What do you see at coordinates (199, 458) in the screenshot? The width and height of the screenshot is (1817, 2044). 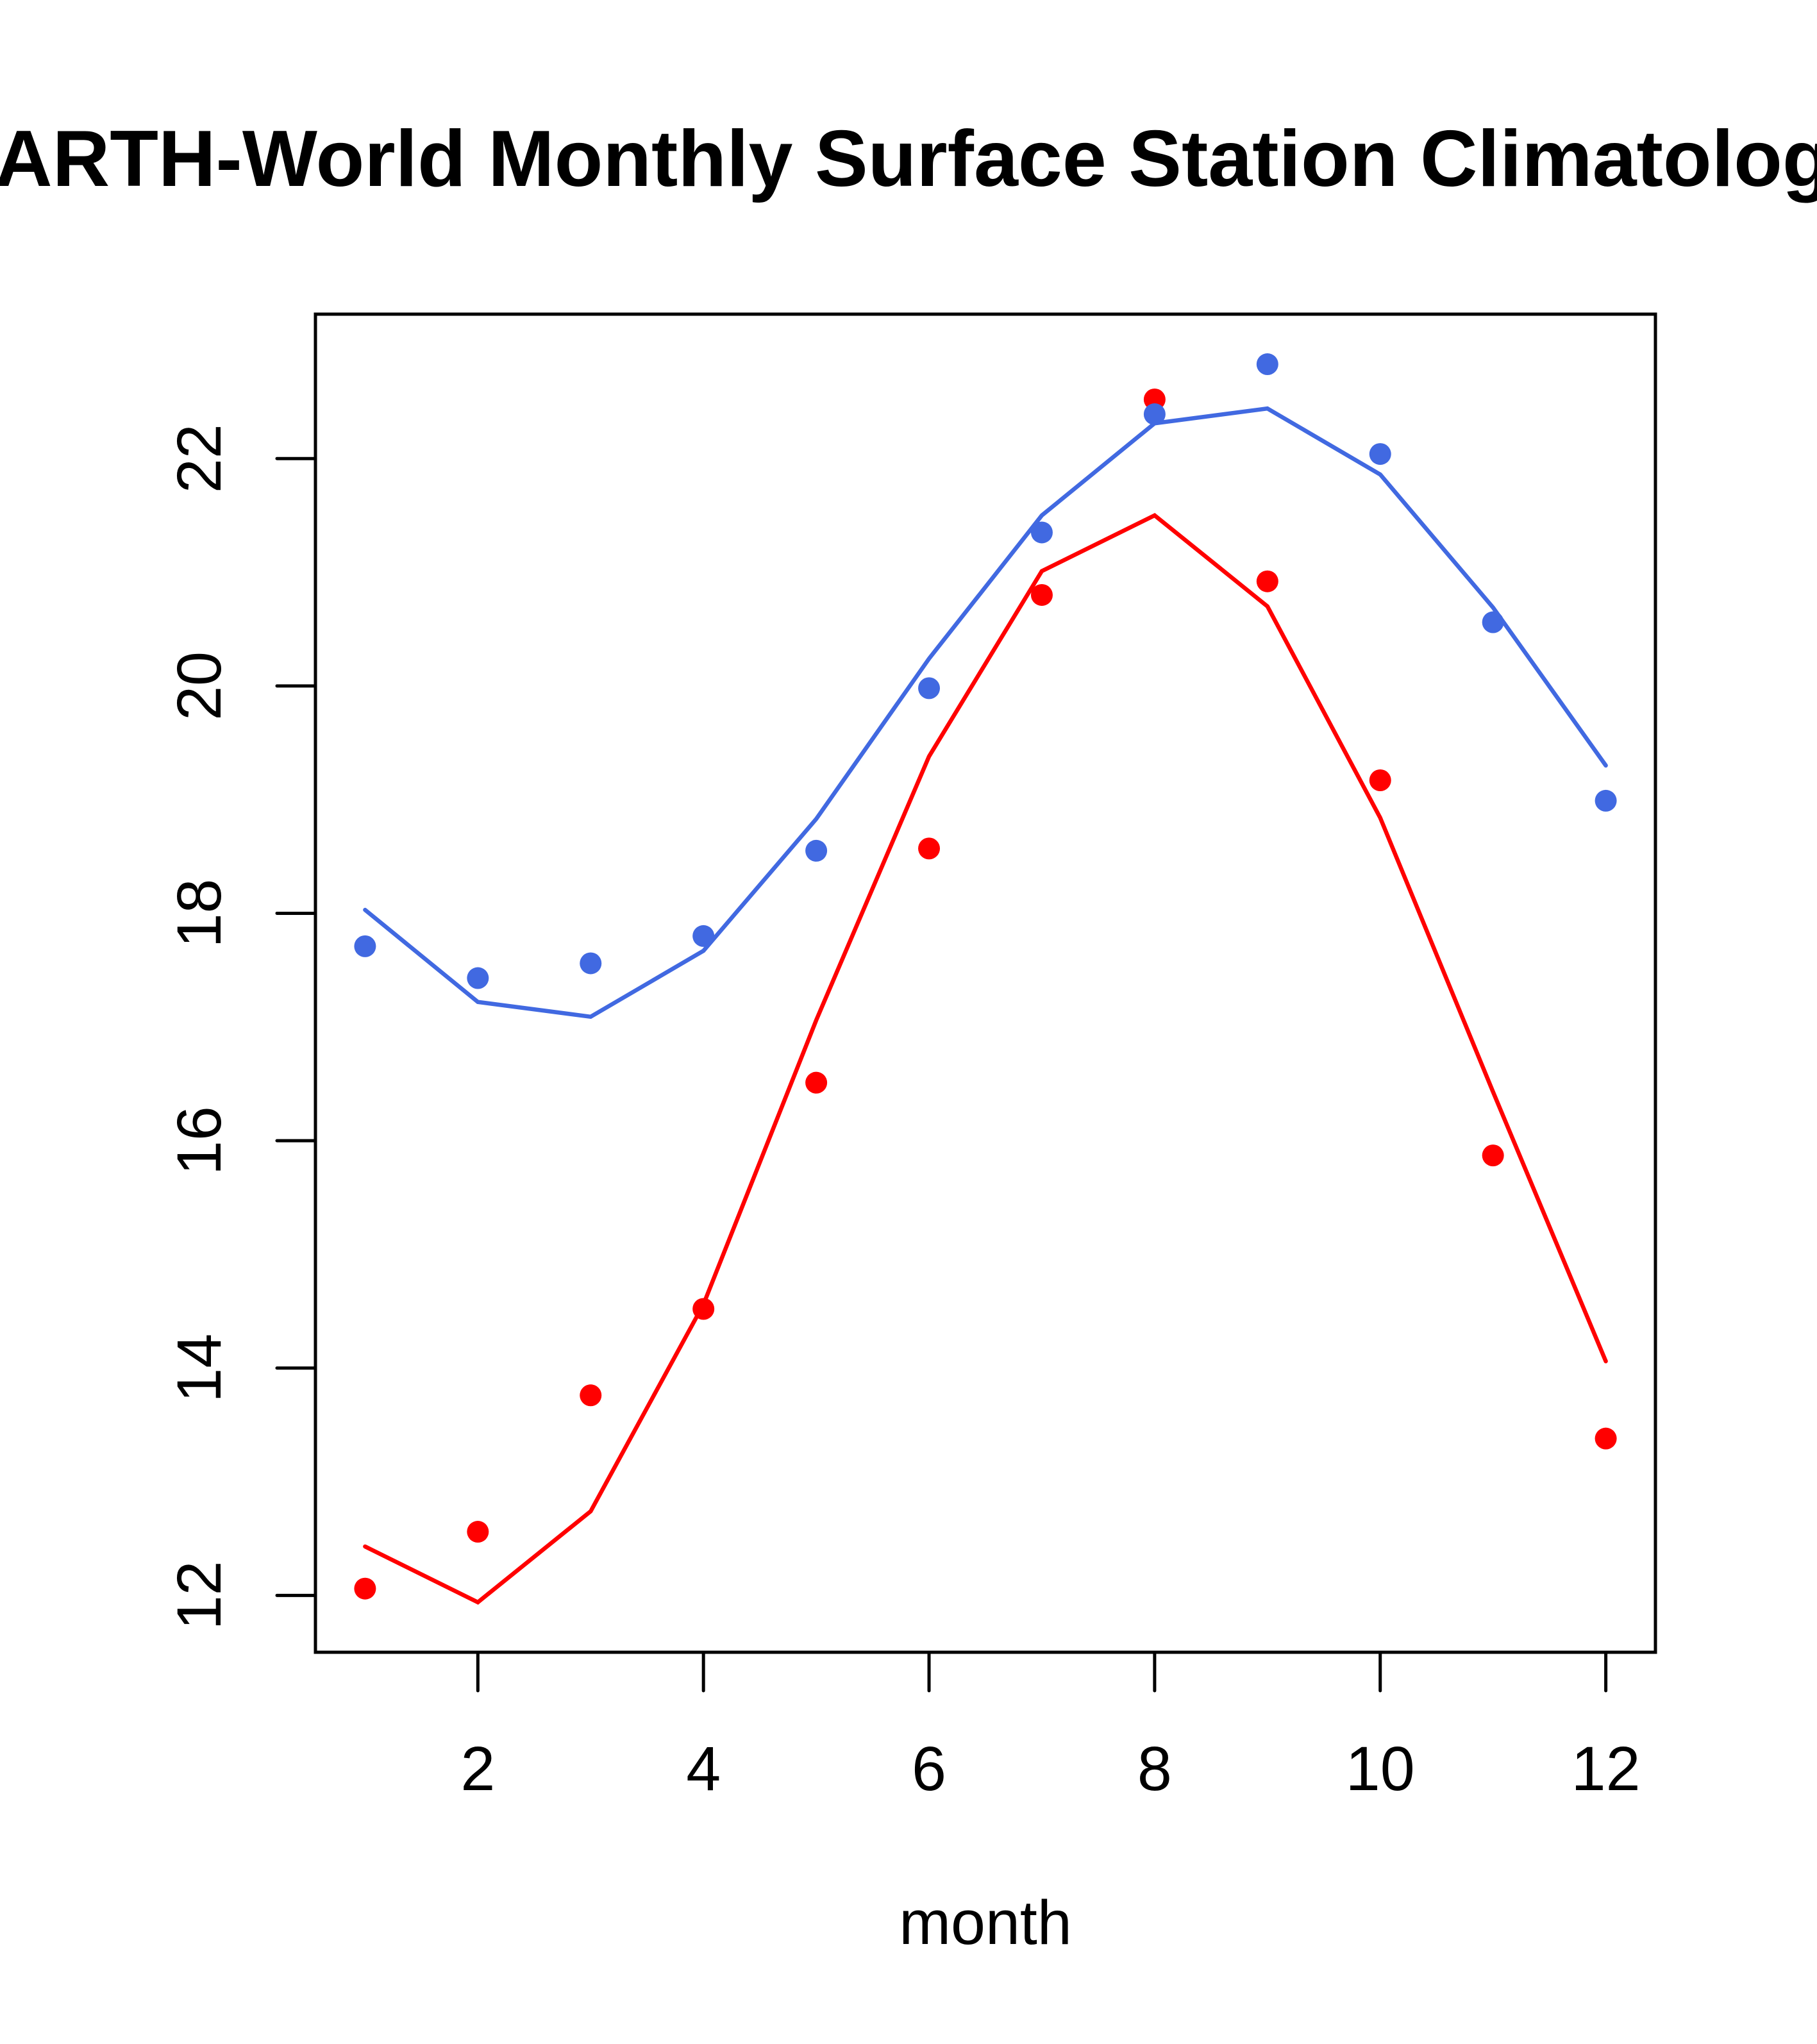 I see `y-tick-label: 22` at bounding box center [199, 458].